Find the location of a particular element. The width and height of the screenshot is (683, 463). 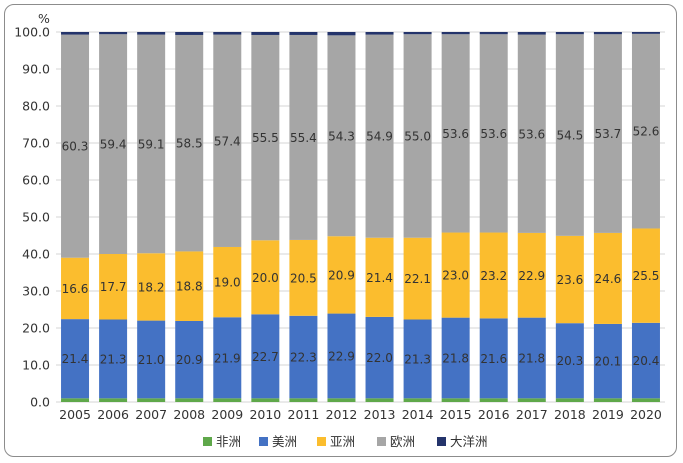

data-label: 57.4 is located at coordinates (227, 141).